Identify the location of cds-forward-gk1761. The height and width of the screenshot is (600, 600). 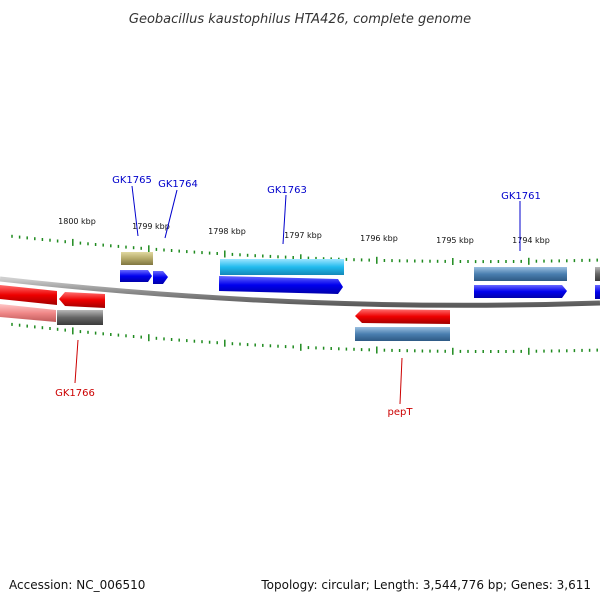
(520, 291).